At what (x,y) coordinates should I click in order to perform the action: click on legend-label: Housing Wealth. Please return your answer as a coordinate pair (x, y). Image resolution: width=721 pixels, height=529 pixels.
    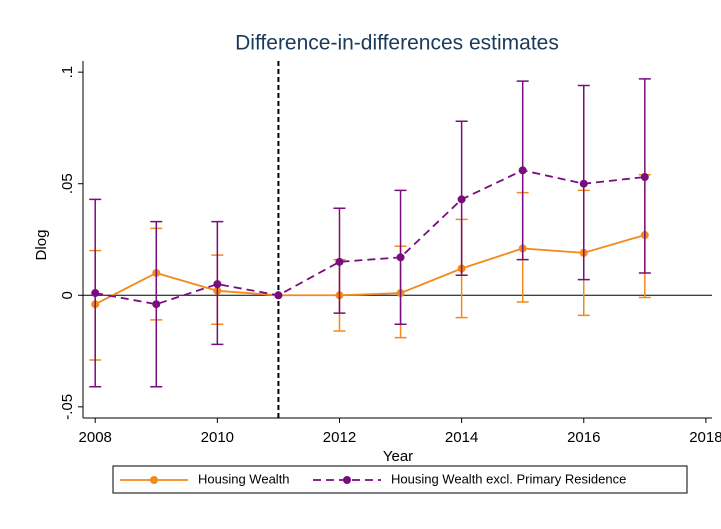
    Looking at the image, I should click on (244, 478).